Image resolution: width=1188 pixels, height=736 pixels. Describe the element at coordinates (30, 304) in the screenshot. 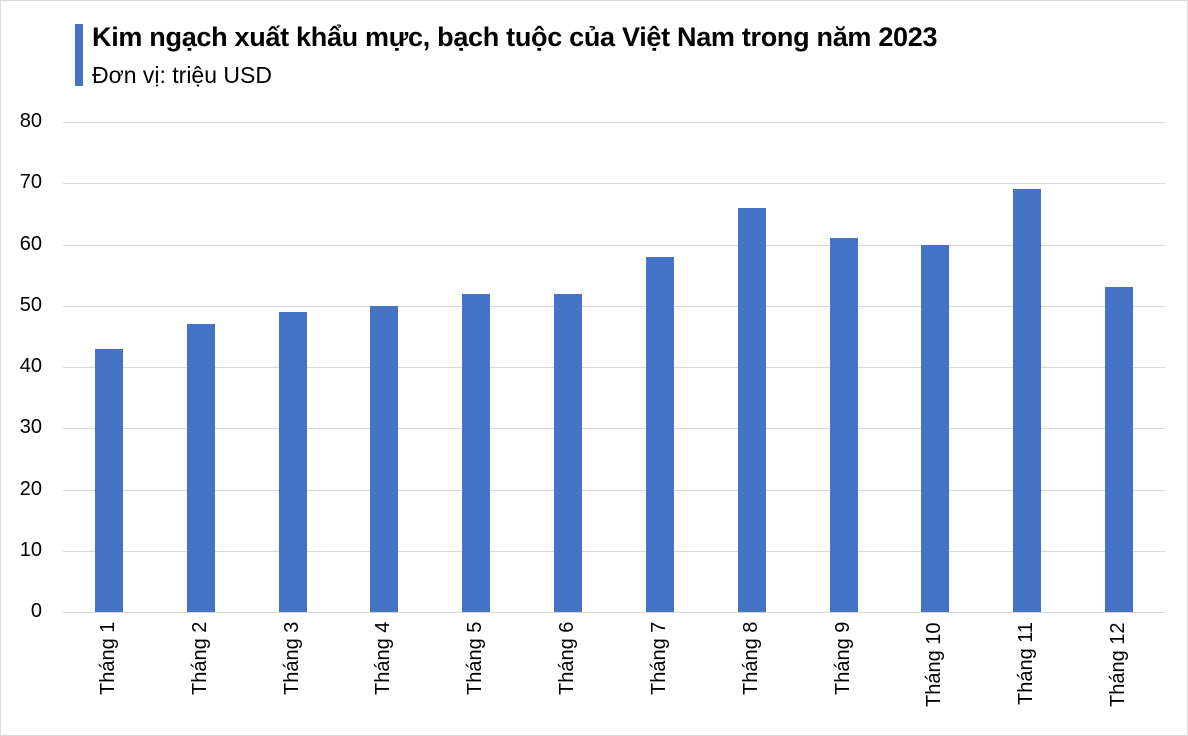

I see `y-tick-label: 50` at that location.